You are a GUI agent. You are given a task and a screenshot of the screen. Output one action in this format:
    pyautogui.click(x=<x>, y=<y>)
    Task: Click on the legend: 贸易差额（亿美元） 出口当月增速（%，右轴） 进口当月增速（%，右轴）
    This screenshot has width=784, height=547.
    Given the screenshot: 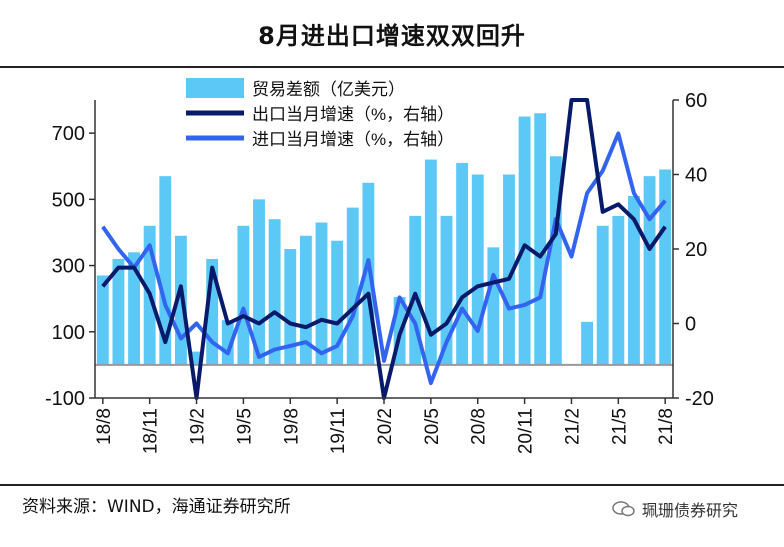 What is the action you would take?
    pyautogui.click(x=320, y=113)
    